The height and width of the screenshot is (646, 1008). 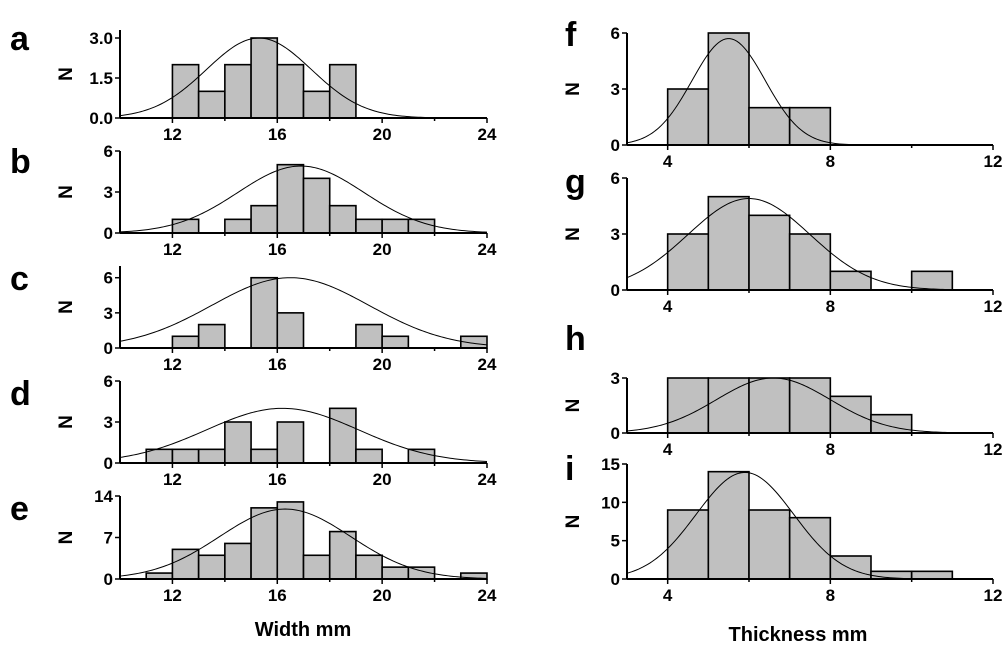 I want to click on xtick-label-c-3: 24, so click(x=487, y=364).